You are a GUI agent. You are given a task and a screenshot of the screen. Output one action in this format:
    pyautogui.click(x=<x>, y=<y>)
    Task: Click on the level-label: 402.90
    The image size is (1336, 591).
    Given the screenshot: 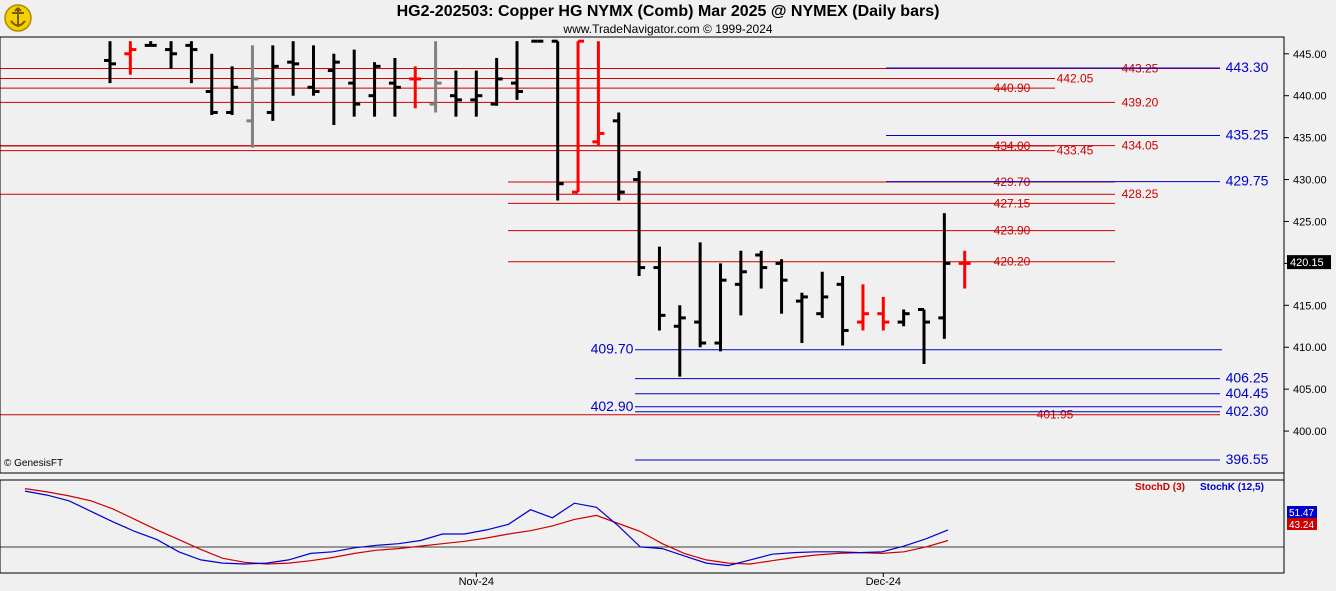 What is the action you would take?
    pyautogui.click(x=612, y=406)
    